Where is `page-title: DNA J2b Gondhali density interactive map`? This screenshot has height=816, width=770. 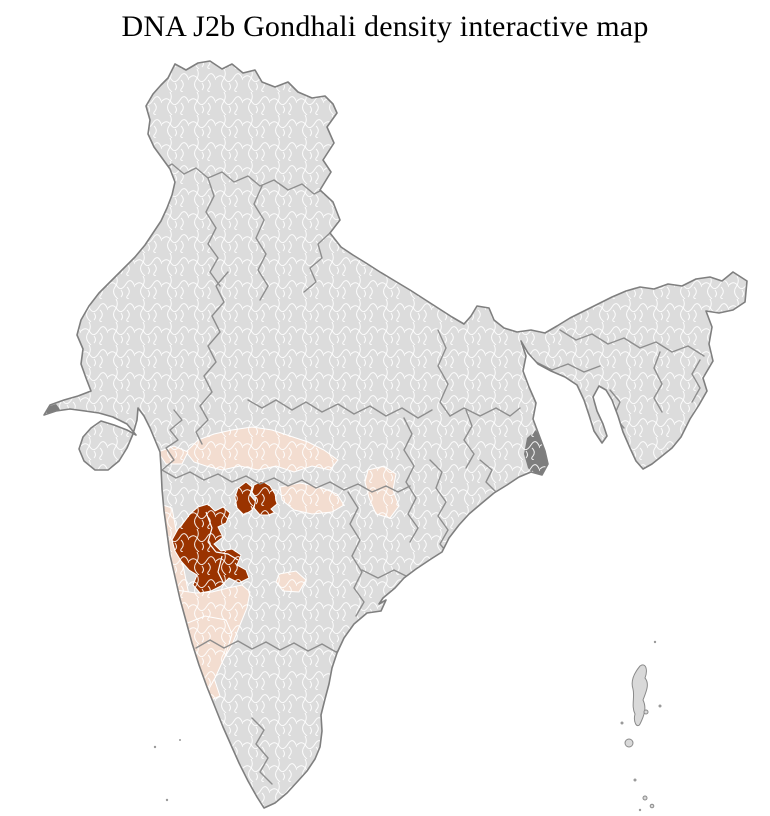 page-title: DNA J2b Gondhali density interactive map is located at coordinates (385, 26).